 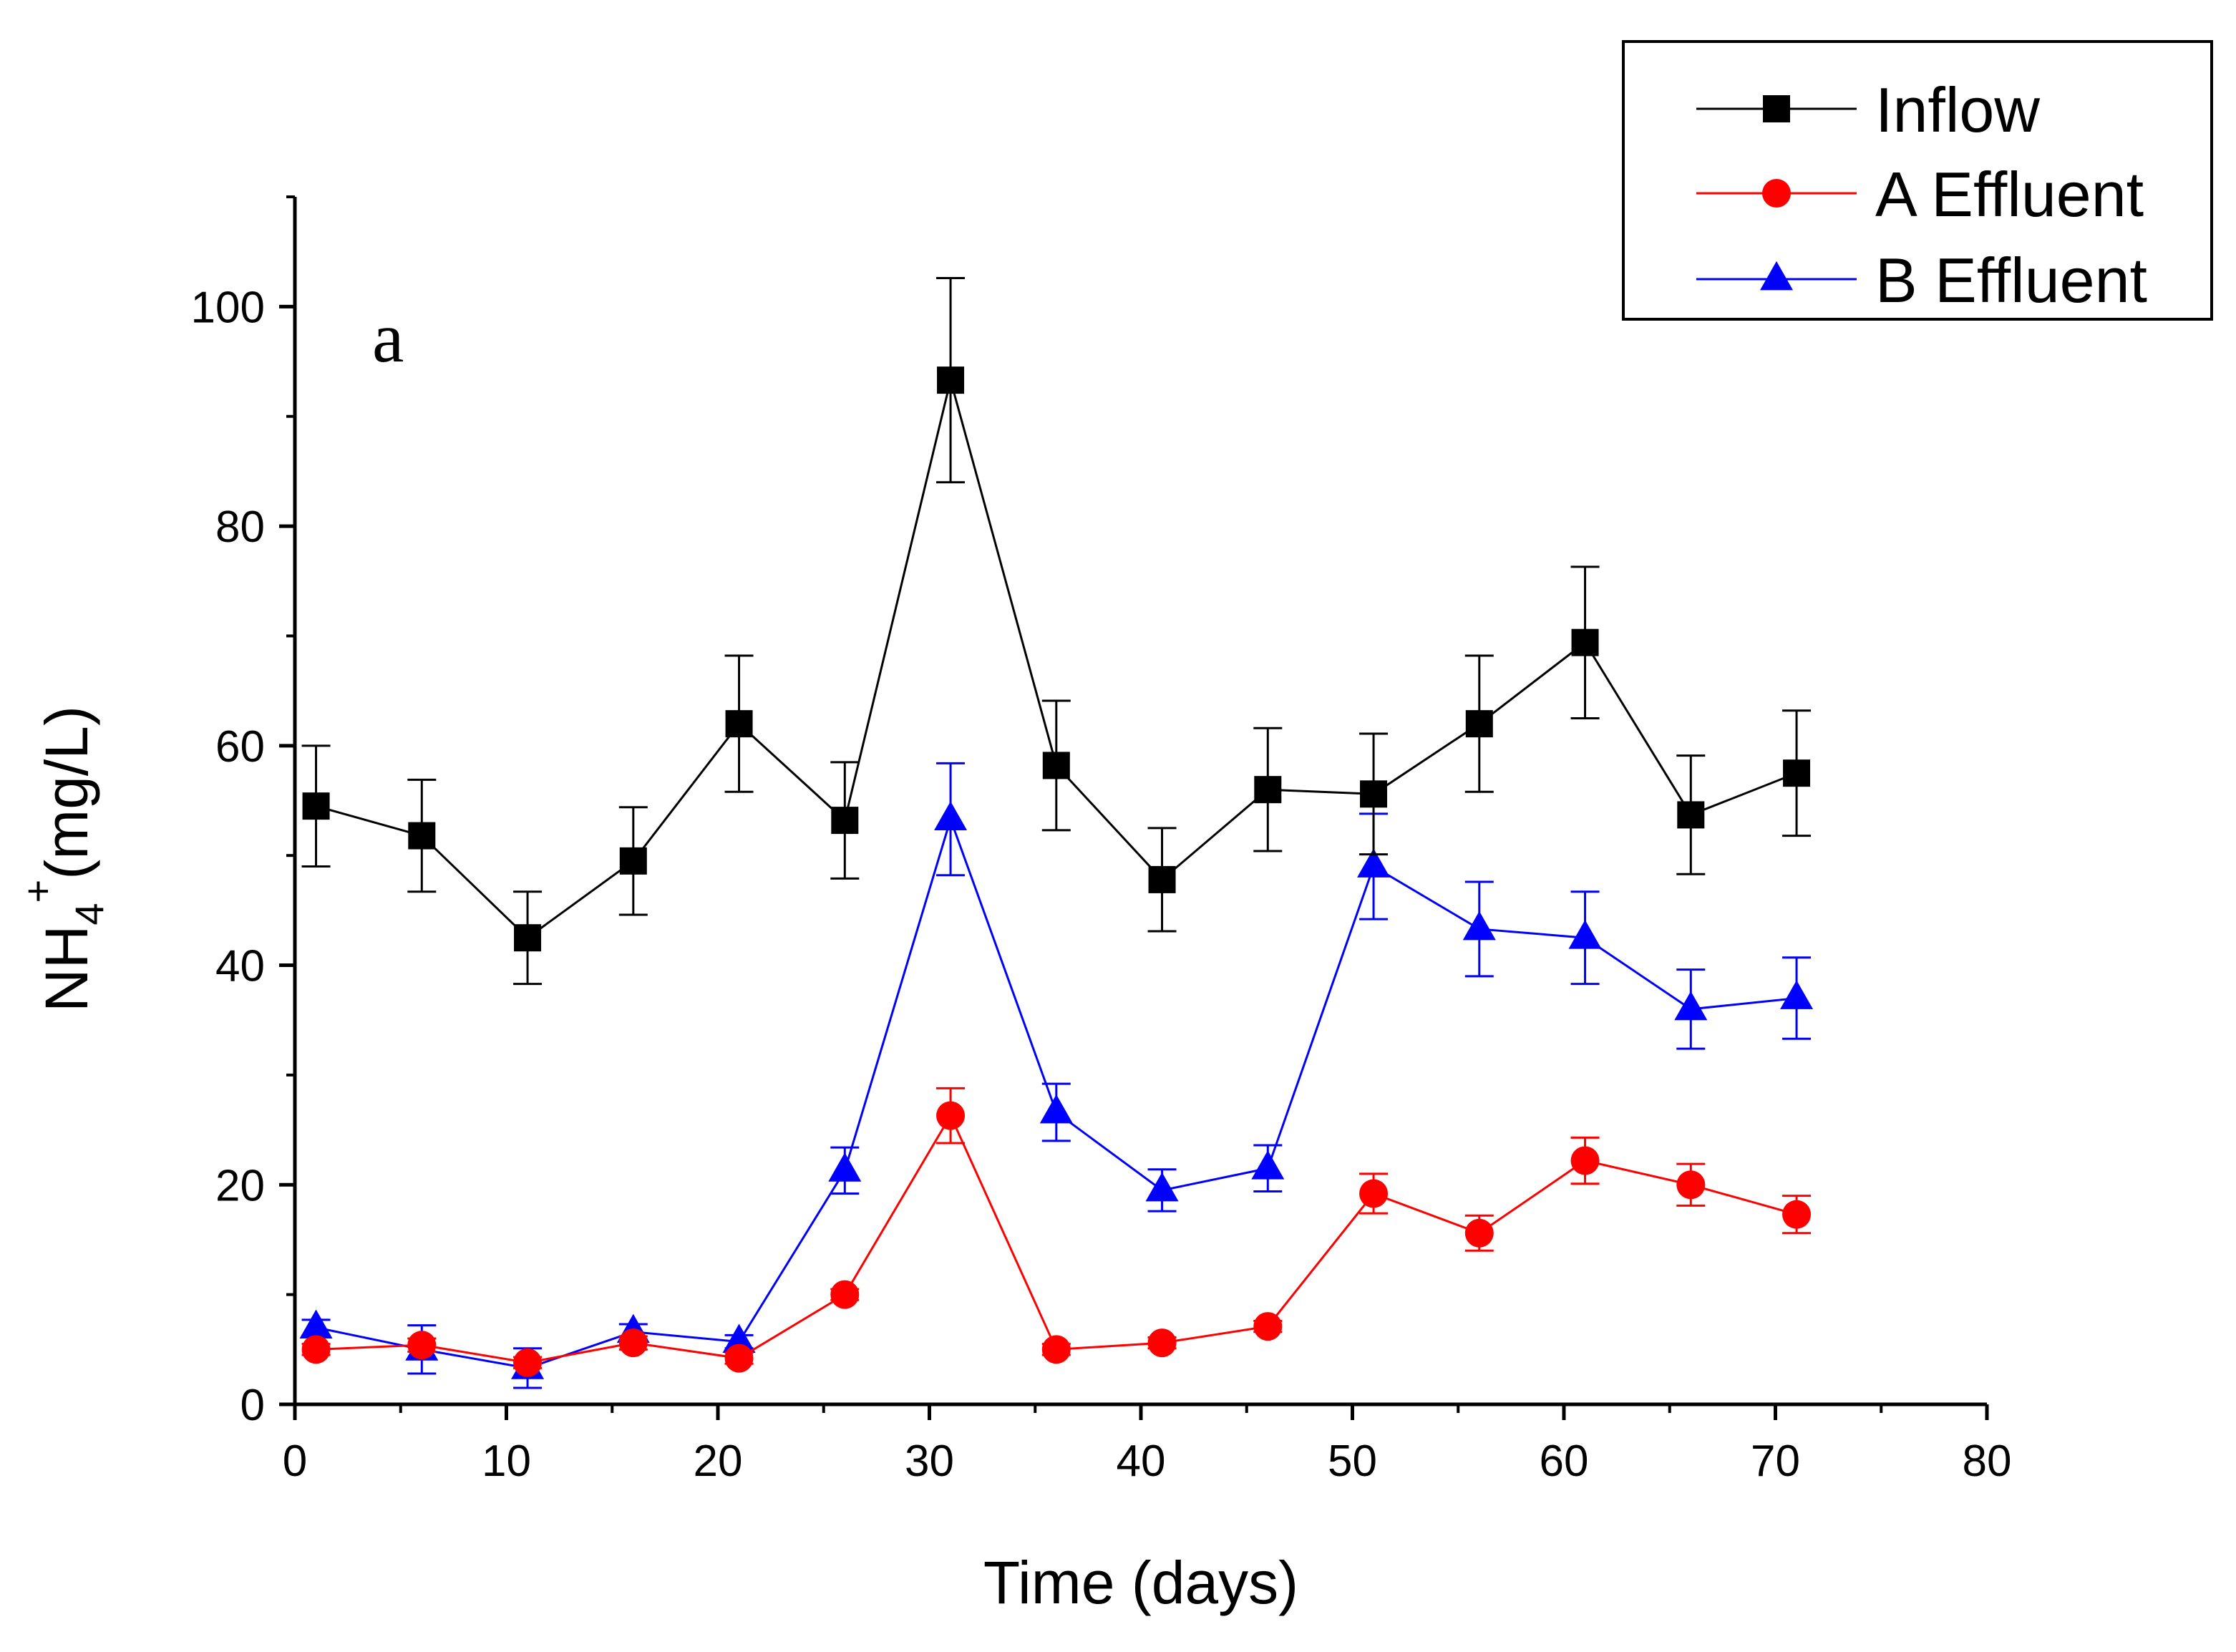 I want to click on legend-marker-a-effluent, so click(x=1776, y=193).